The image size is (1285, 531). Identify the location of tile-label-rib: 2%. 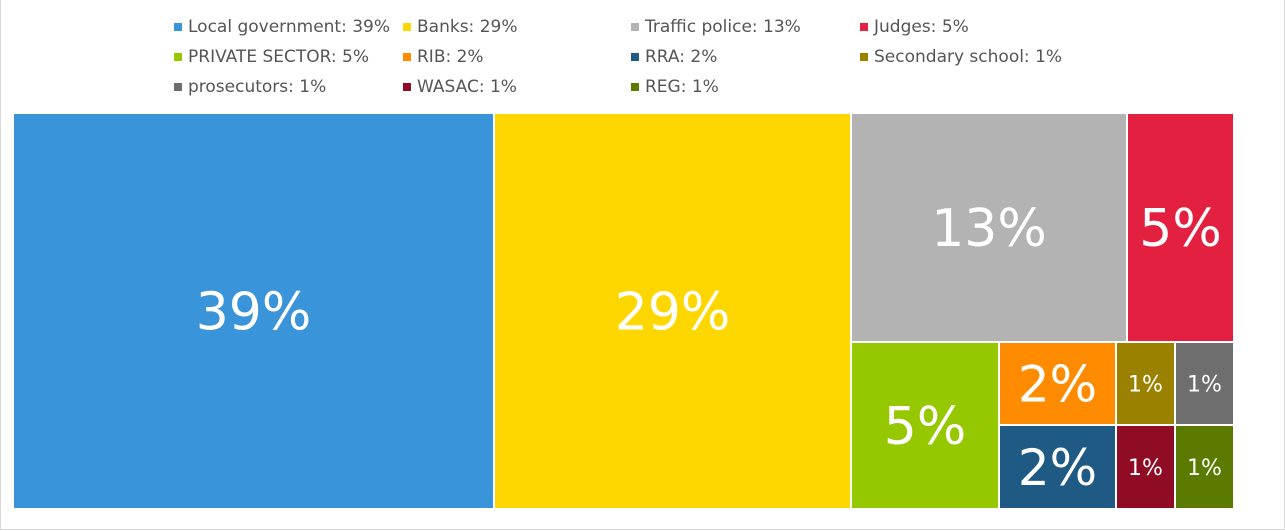
(1057, 385).